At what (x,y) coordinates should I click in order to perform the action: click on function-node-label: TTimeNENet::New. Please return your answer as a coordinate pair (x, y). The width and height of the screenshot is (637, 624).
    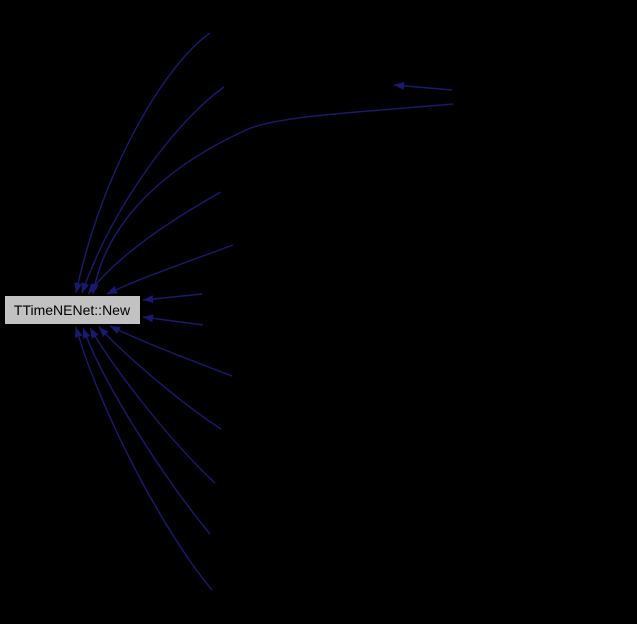
    Looking at the image, I should click on (72, 310).